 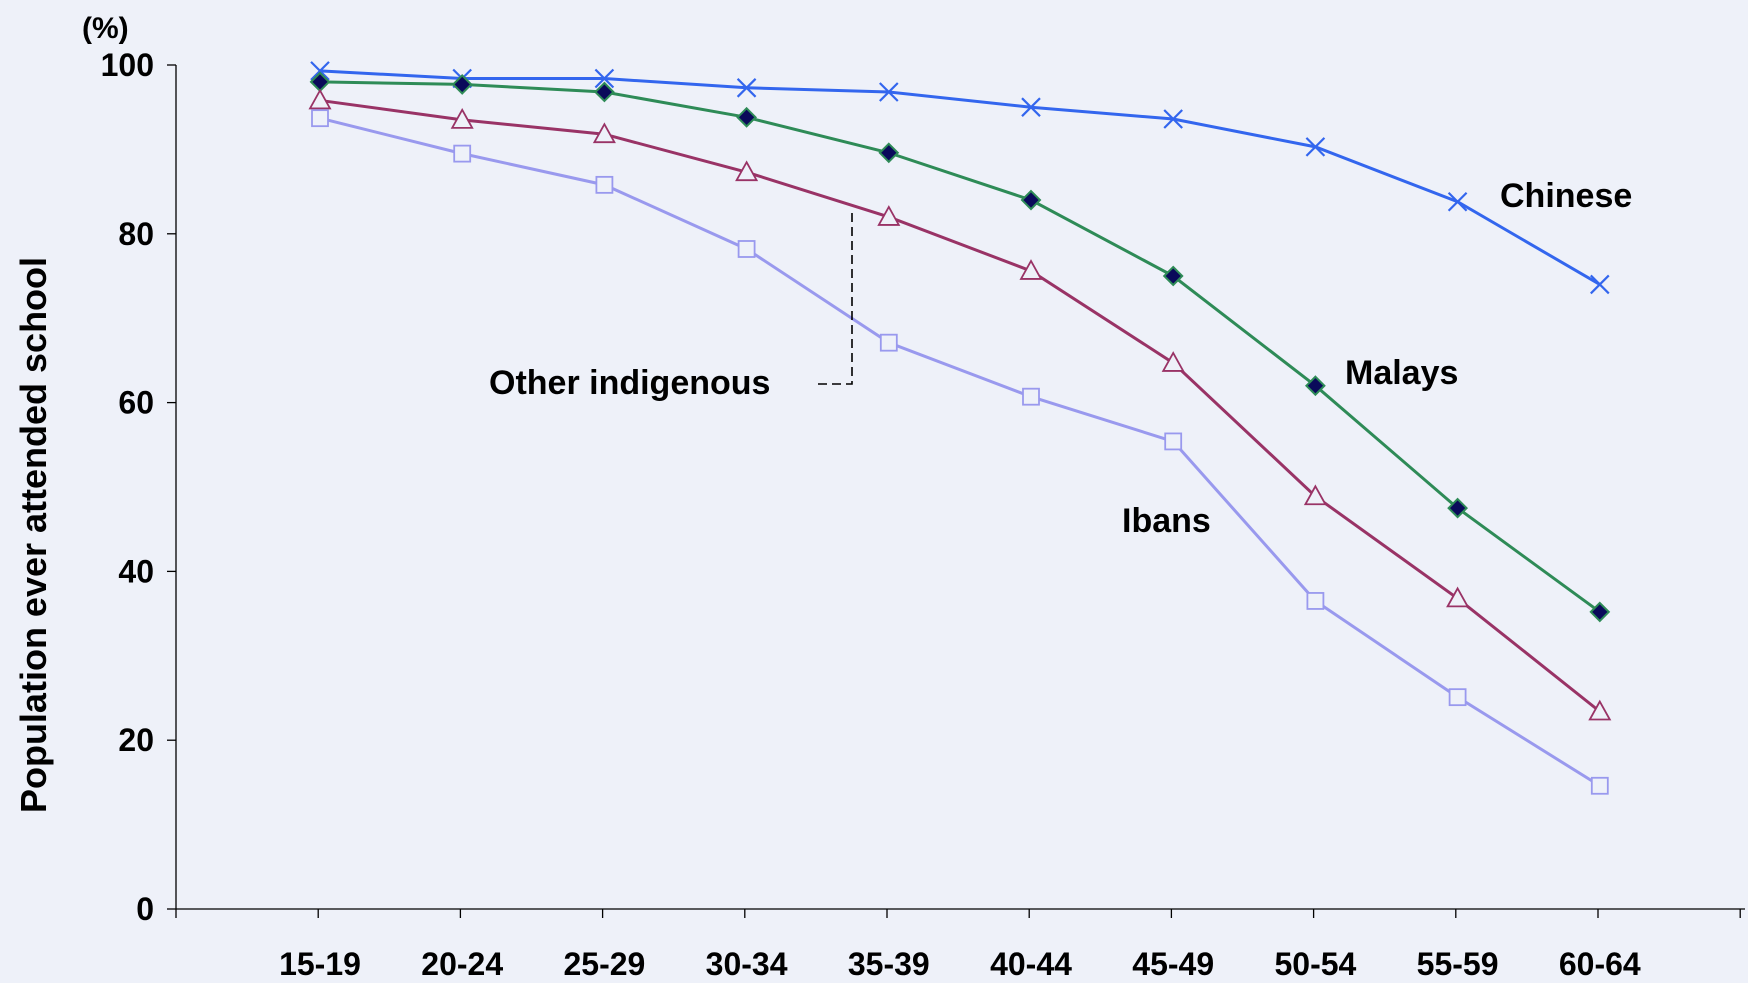 I want to click on y-tick-label: 0, so click(x=145, y=909).